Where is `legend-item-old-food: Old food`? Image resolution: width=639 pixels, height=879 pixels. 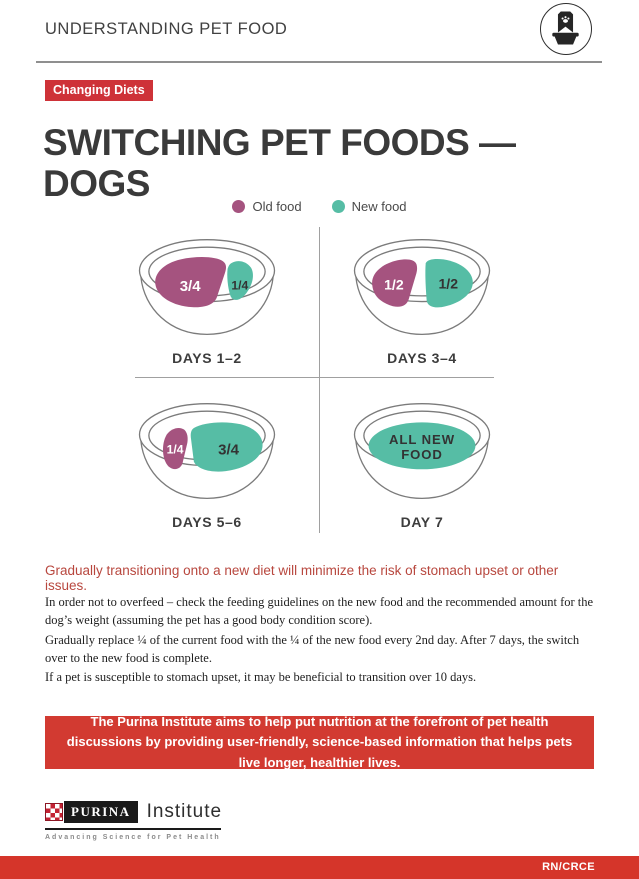 legend-item-old-food: Old food is located at coordinates (267, 206).